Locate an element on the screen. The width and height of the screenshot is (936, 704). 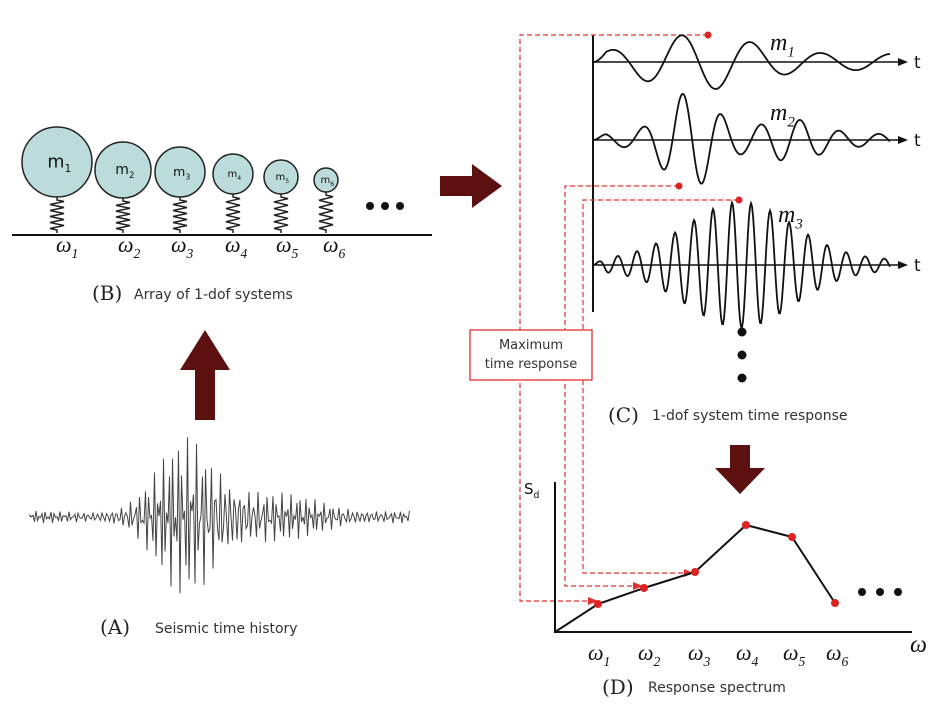
response-label: m2 is located at coordinates (782, 115).